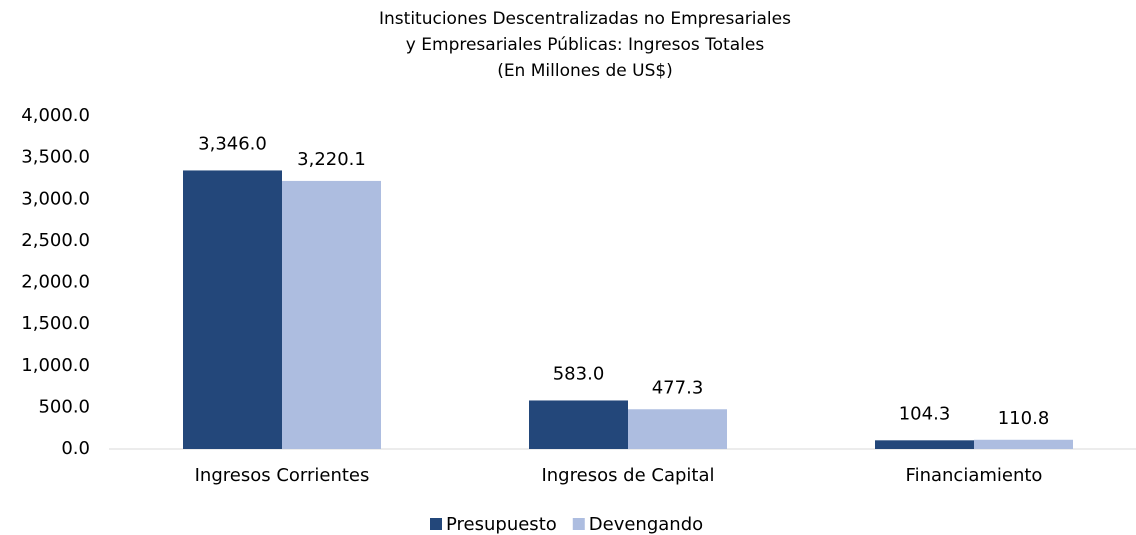 The width and height of the screenshot is (1136, 535). I want to click on y-tick-label: 4,000.0, so click(55, 115).